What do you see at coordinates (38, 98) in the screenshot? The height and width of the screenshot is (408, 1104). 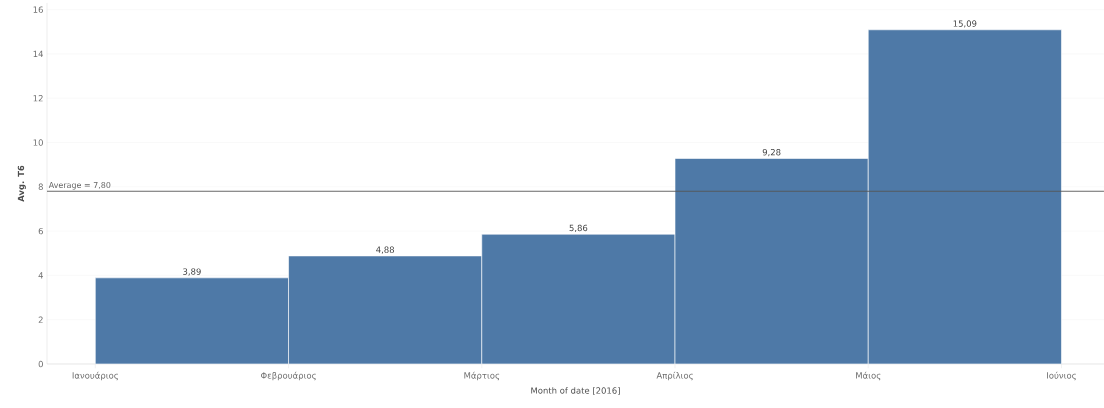 I see `y-tick-label: 12` at bounding box center [38, 98].